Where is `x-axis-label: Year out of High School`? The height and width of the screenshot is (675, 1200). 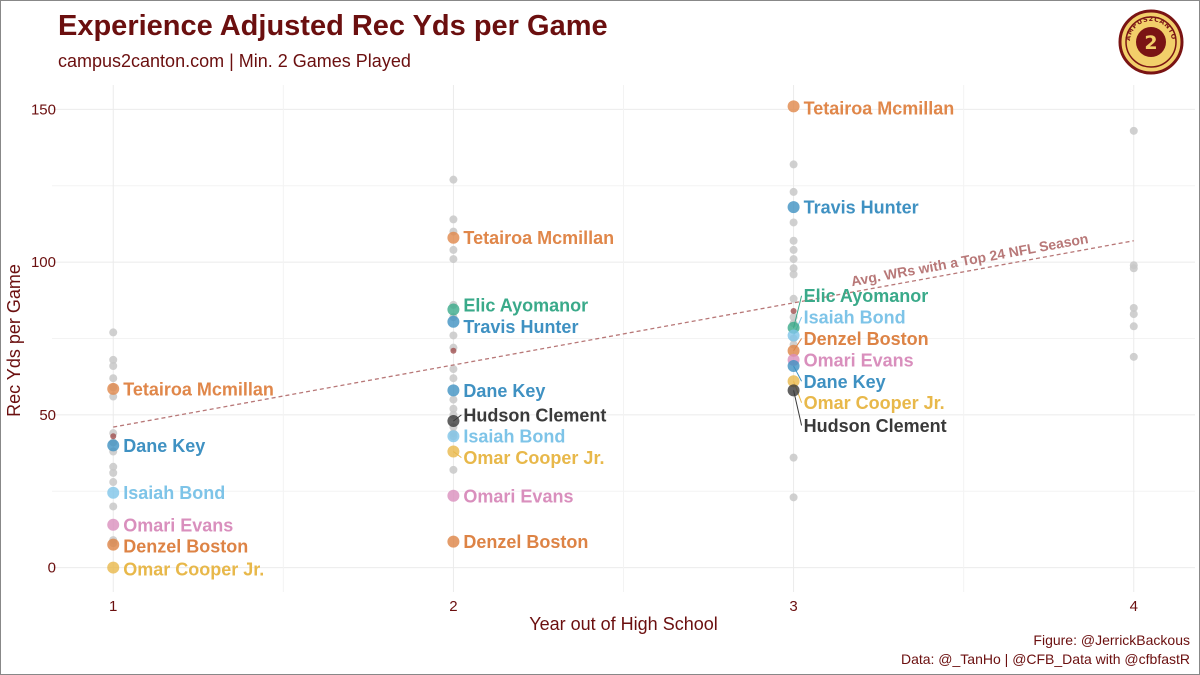 x-axis-label: Year out of High School is located at coordinates (623, 624).